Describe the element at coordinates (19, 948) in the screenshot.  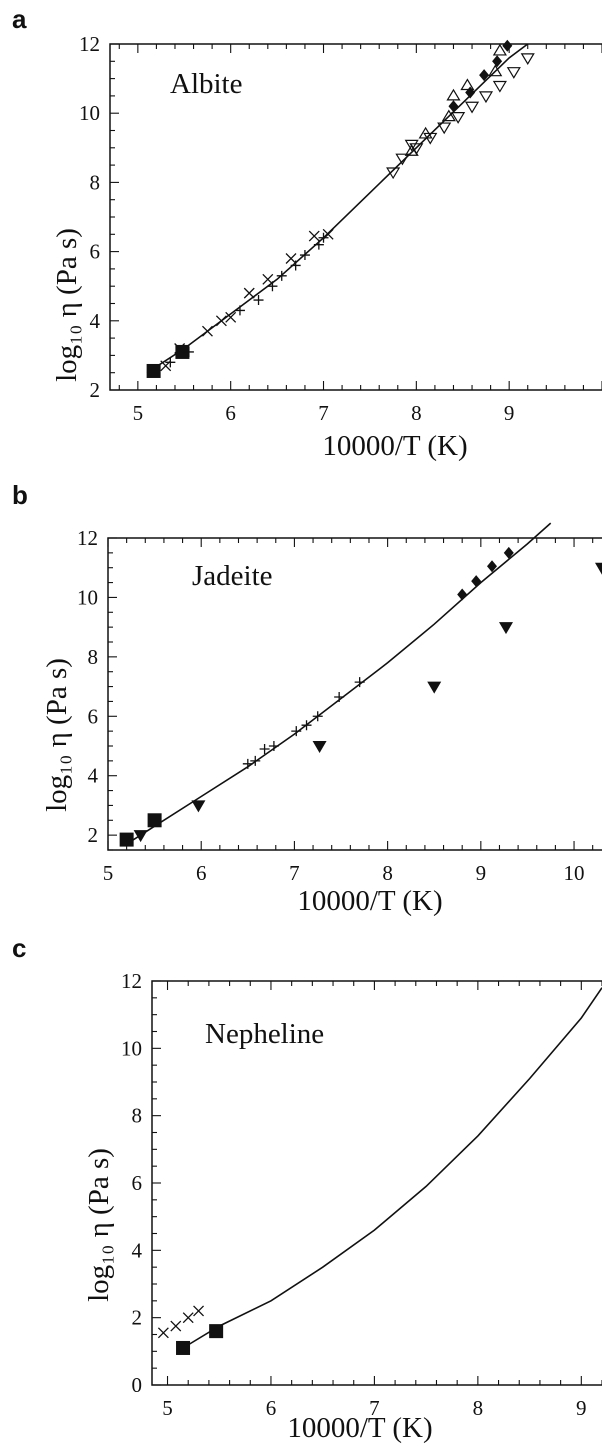
I see `panel-letter: c` at that location.